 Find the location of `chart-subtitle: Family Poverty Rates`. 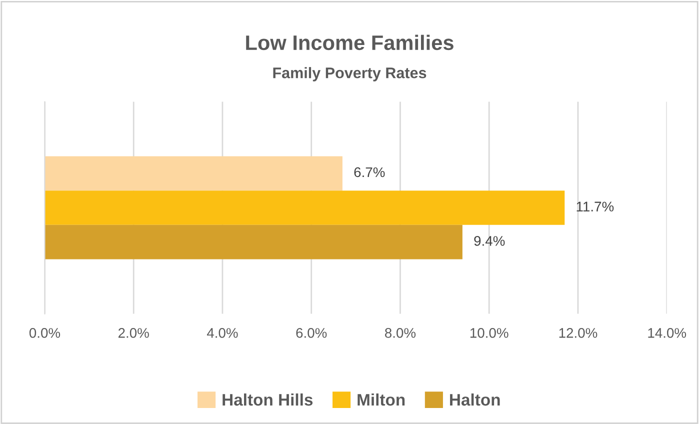

chart-subtitle: Family Poverty Rates is located at coordinates (349, 74).